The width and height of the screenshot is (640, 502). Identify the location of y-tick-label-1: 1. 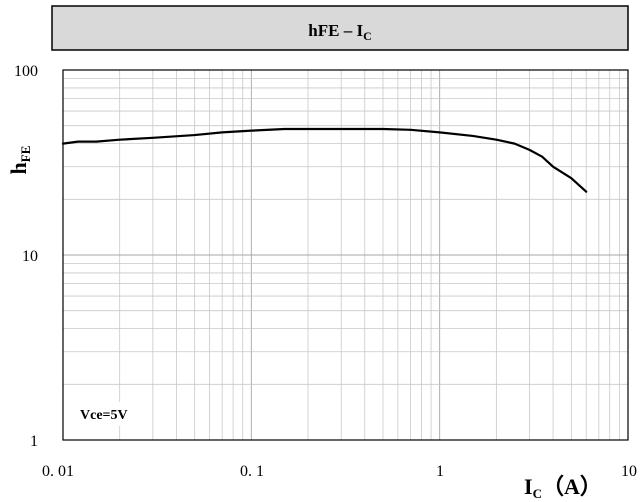
(34, 441).